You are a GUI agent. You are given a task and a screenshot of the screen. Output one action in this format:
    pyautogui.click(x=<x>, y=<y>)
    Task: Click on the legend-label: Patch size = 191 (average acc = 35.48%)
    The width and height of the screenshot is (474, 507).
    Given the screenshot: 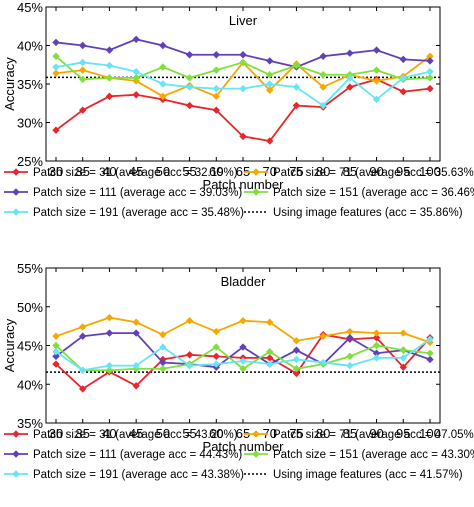 What is the action you would take?
    pyautogui.click(x=138, y=213)
    